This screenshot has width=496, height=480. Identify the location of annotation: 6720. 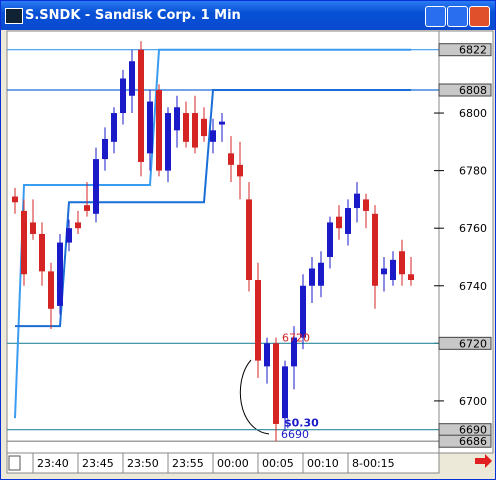
(296, 337).